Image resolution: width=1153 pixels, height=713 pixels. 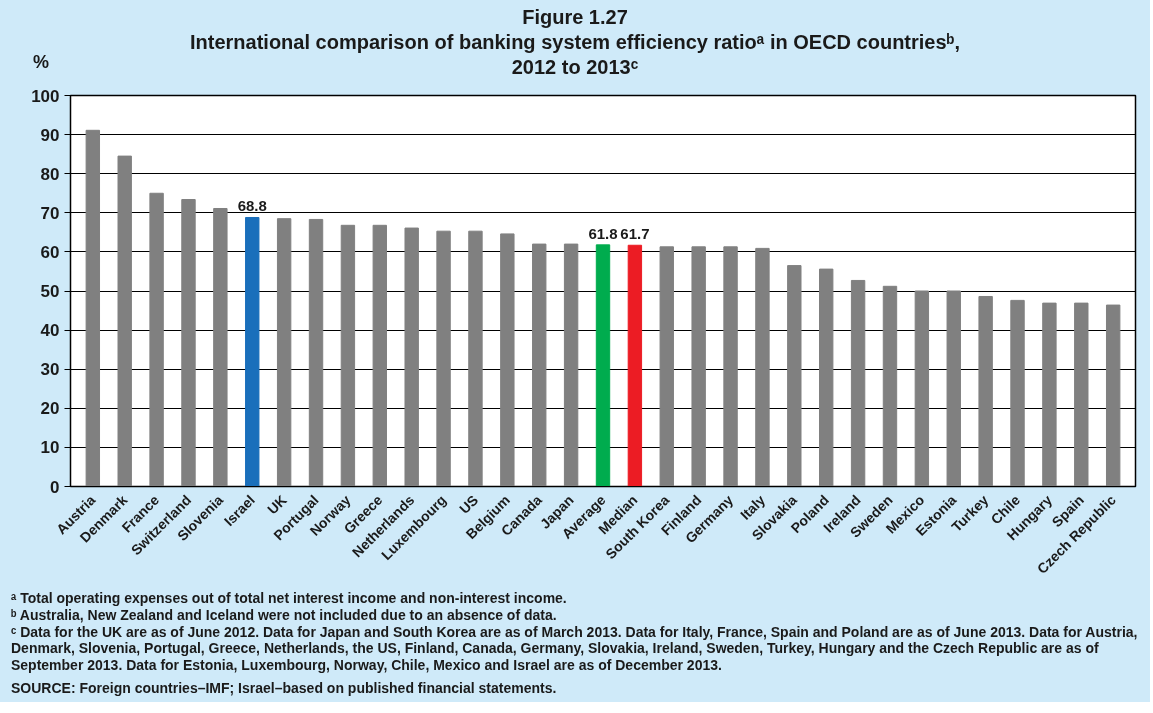 I want to click on y-tick-label: 50, so click(x=50, y=291).